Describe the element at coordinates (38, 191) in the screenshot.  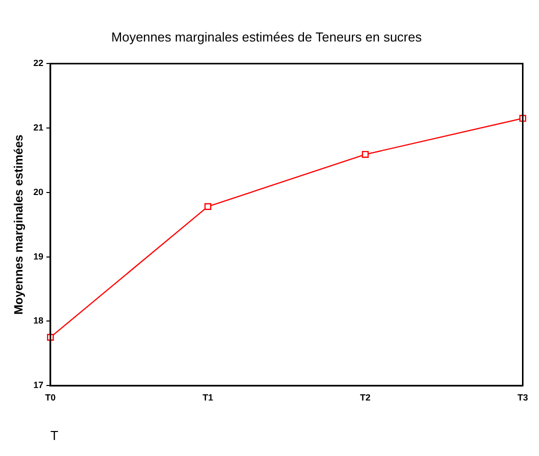
I see `y-tick-label: 20` at that location.